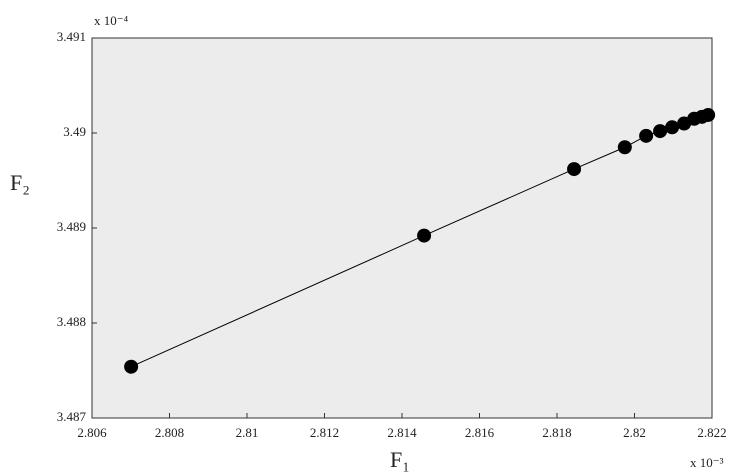 This screenshot has height=475, width=732. What do you see at coordinates (402, 432) in the screenshot?
I see `x-tick-label: 2.814` at bounding box center [402, 432].